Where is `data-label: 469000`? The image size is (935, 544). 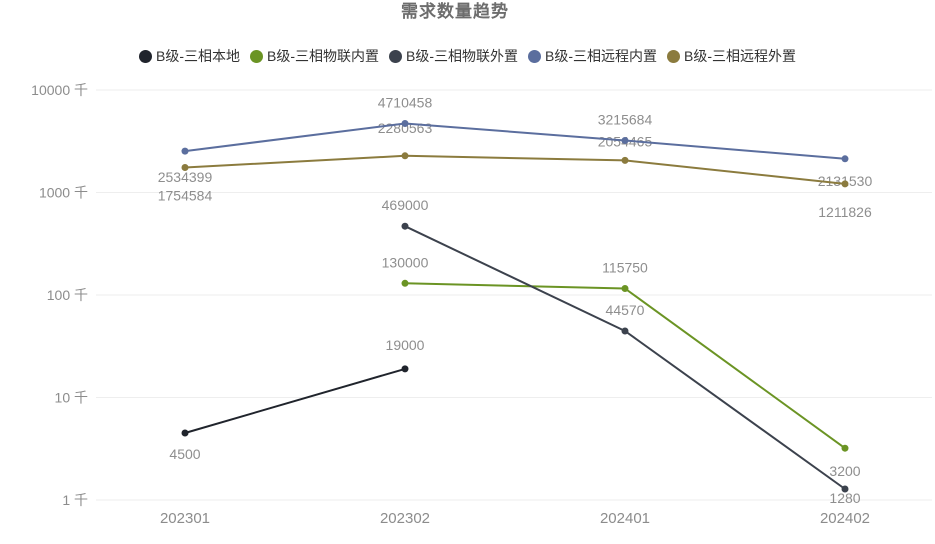 data-label: 469000 is located at coordinates (405, 205).